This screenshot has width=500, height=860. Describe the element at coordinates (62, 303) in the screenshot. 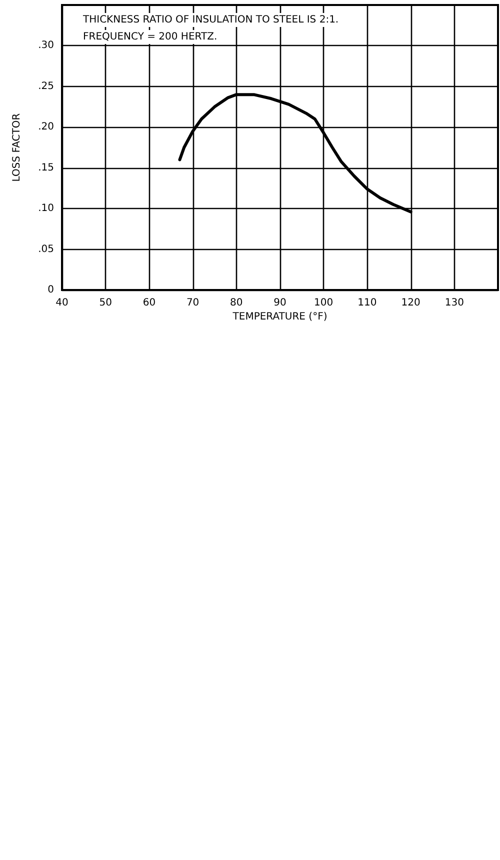

I see `x-tick-label: 40` at that location.